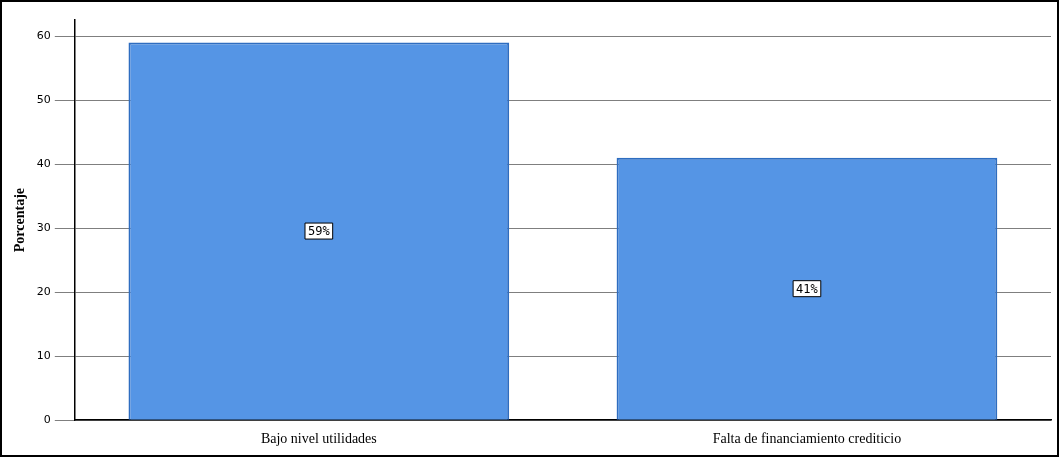 This screenshot has height=457, width=1059. I want to click on y-axis-title: Porcentaje, so click(20, 220).